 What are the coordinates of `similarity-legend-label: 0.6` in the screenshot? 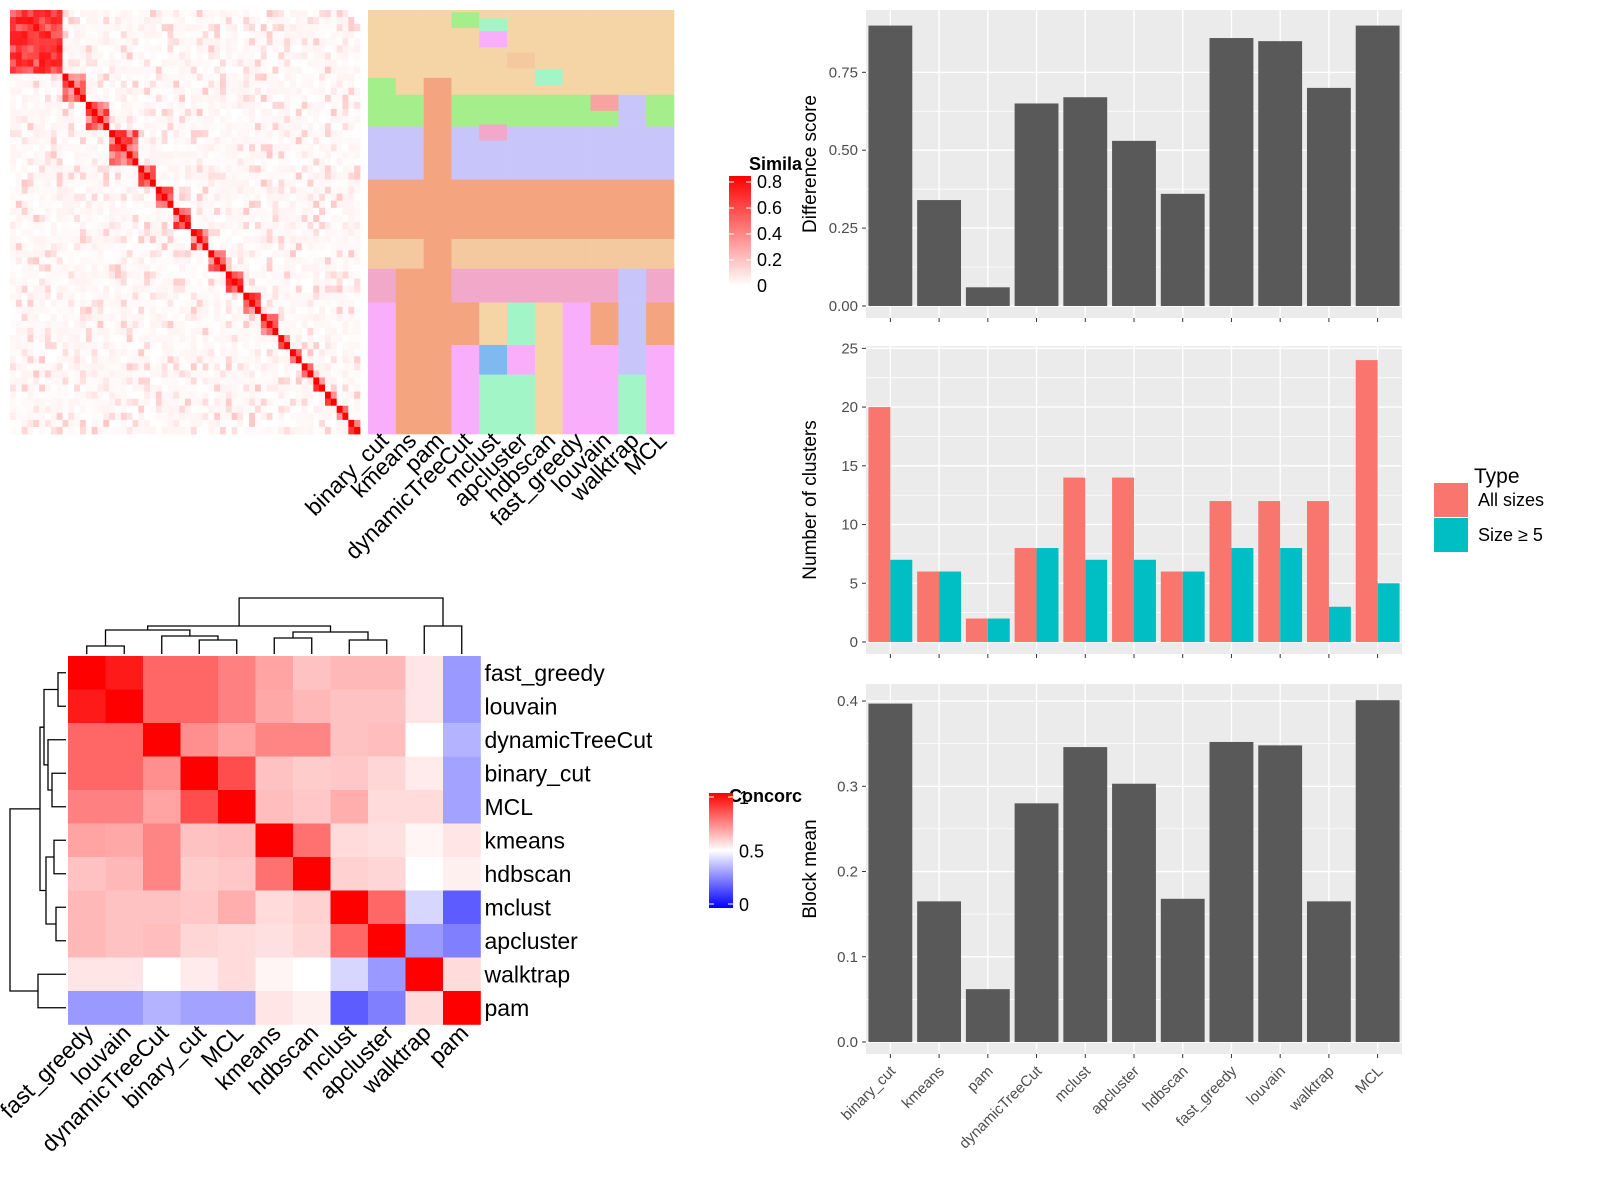 It's located at (769, 208).